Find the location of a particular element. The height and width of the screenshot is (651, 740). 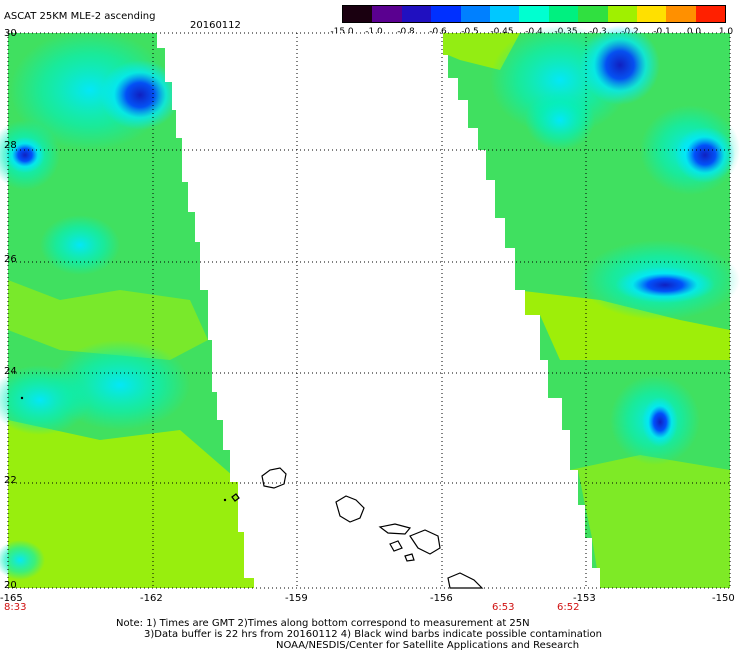

lat-label-26: 26 is located at coordinates (10, 259).